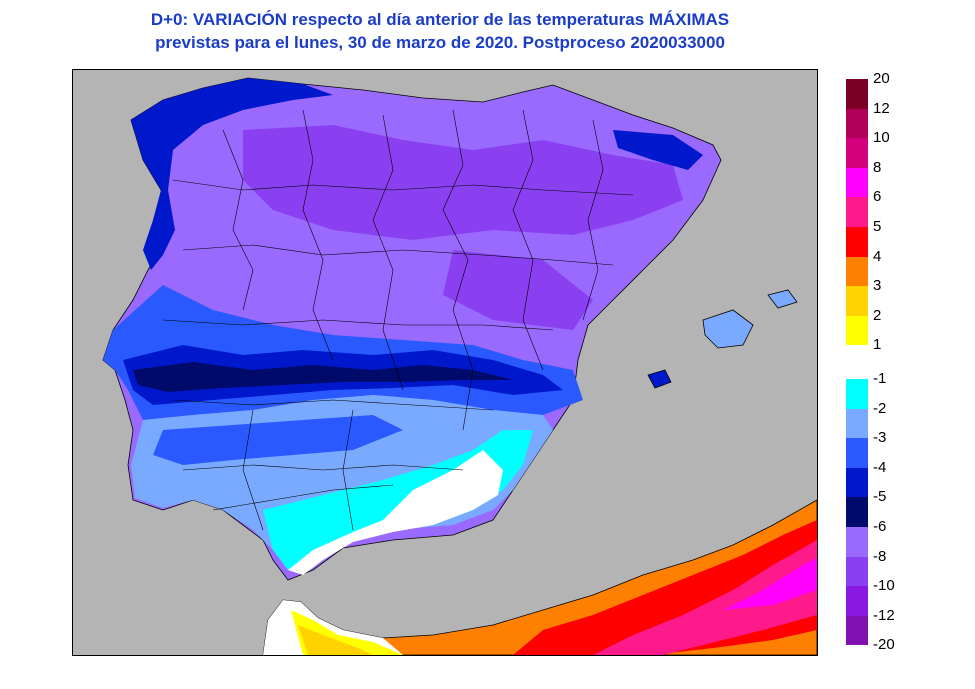 This screenshot has width=975, height=689. Describe the element at coordinates (881, 138) in the screenshot. I see `legend-label-positive-2: 10` at that location.